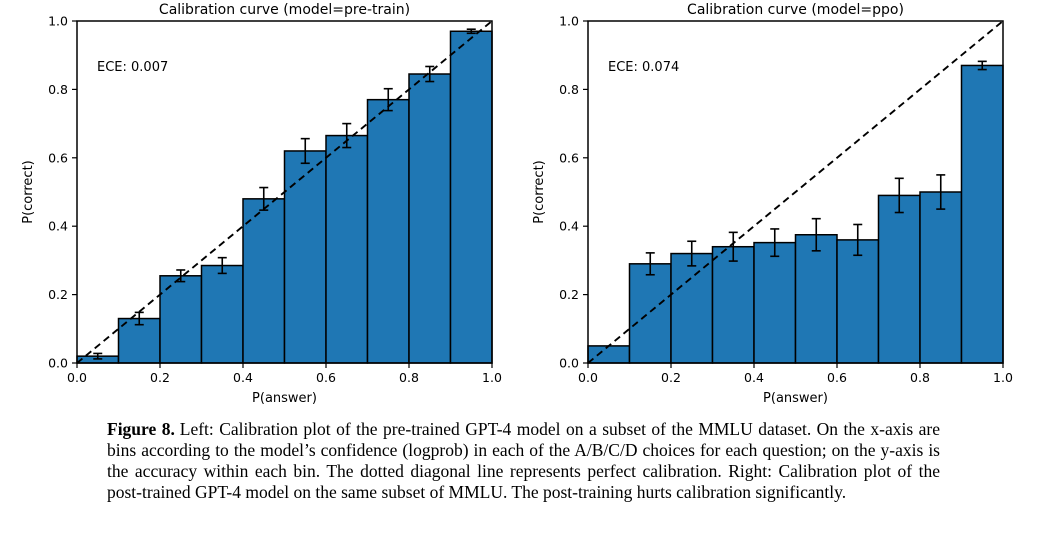  What do you see at coordinates (141, 429) in the screenshot?
I see `caption-label: Figure 8.` at bounding box center [141, 429].